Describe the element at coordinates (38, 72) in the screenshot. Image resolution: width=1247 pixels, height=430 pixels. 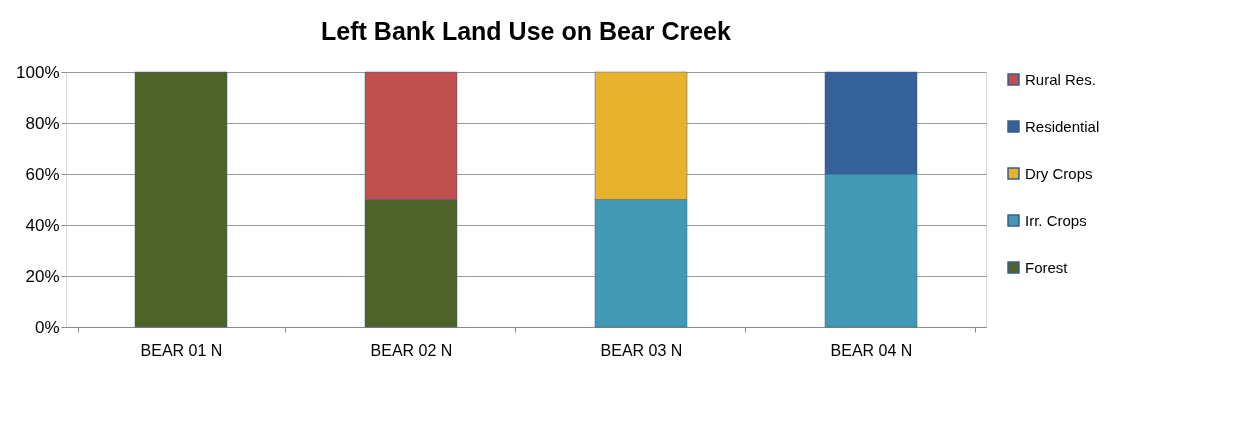
I see `y-tick-label: 100%` at that location.